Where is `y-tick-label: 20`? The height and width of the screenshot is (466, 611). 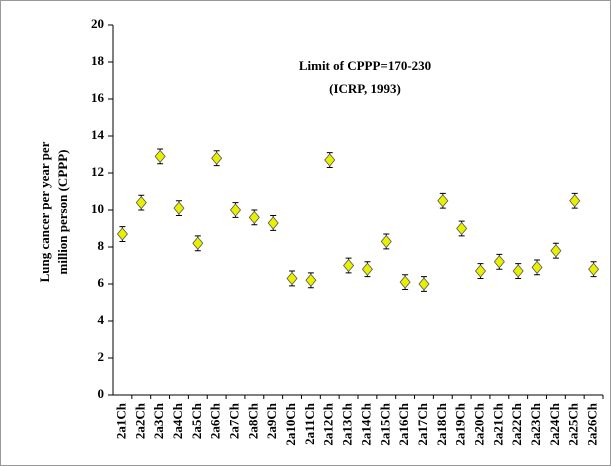
y-tick-label: 20 is located at coordinates (97, 23).